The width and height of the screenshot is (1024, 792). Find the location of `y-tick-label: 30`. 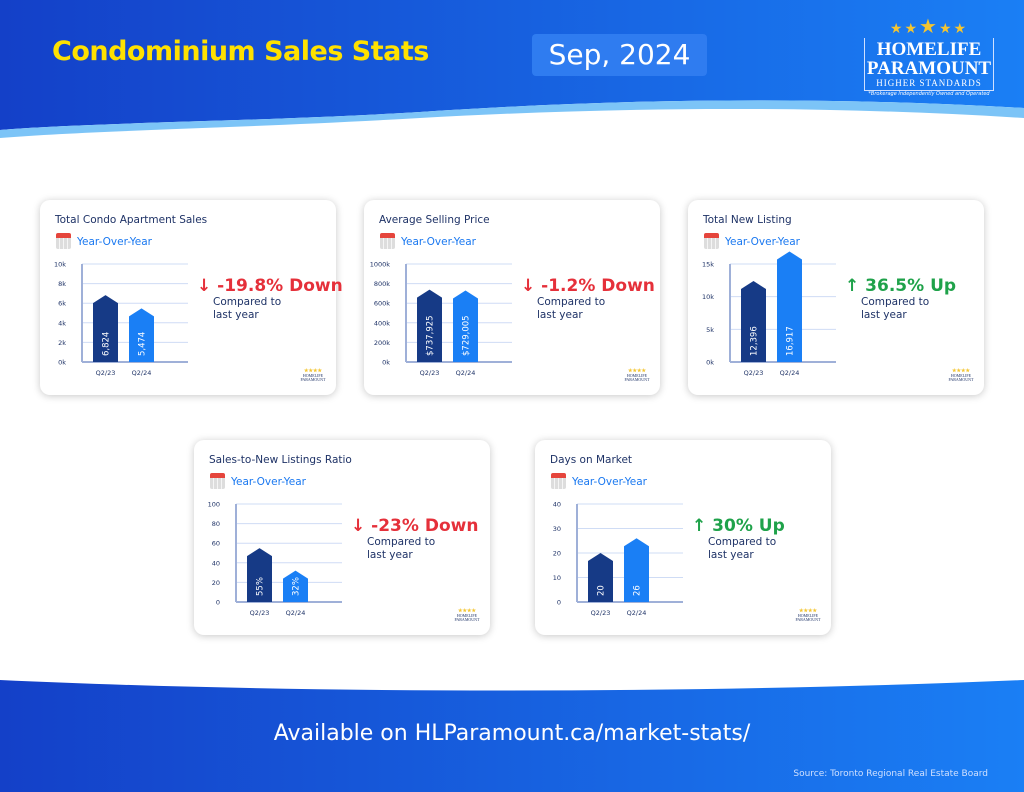

y-tick-label: 30 is located at coordinates (557, 529).